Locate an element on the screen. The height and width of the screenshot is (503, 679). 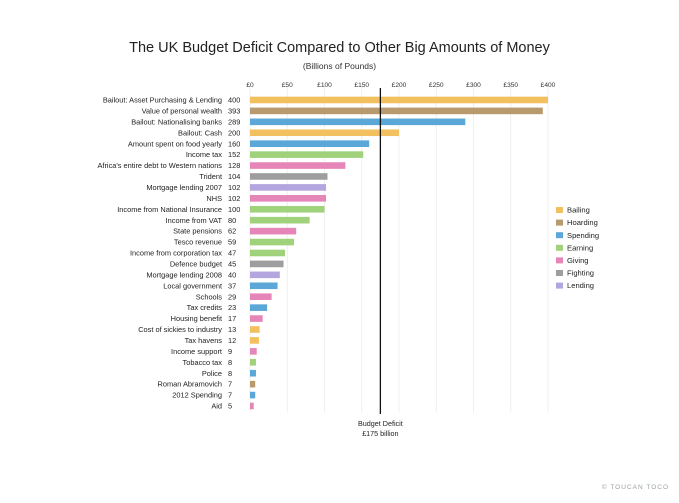
x-tick-label: £250 is located at coordinates (436, 85).